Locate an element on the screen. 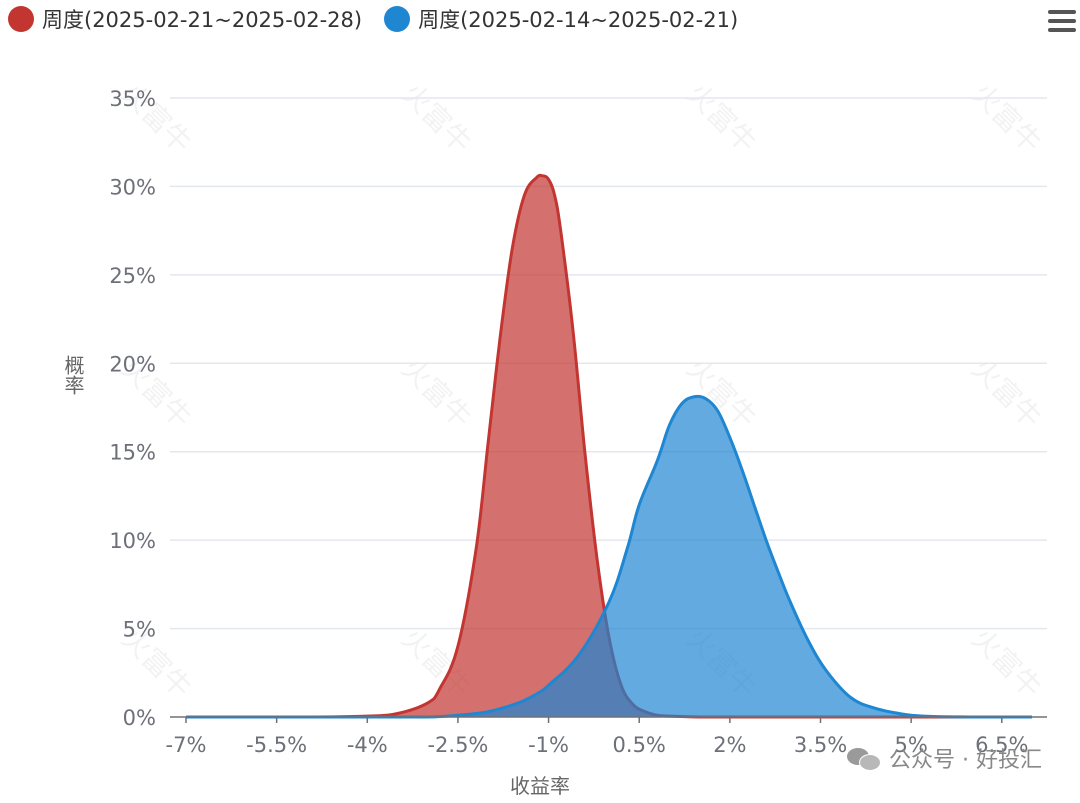  y-tick-label-5: 25% is located at coordinates (132, 276).